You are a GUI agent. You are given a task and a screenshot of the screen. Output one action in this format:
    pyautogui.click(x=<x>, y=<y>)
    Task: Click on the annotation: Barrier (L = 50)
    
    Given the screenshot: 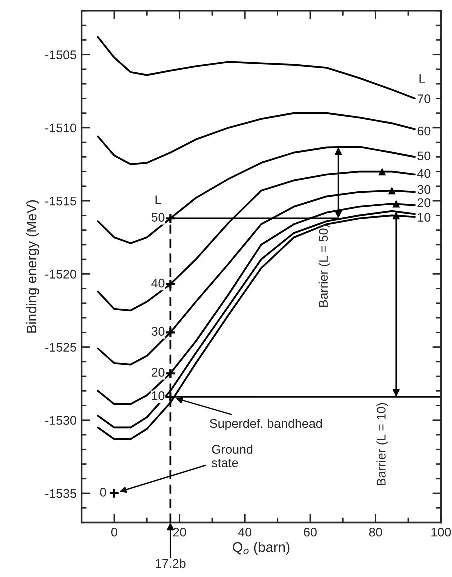 What is the action you would take?
    pyautogui.click(x=324, y=266)
    